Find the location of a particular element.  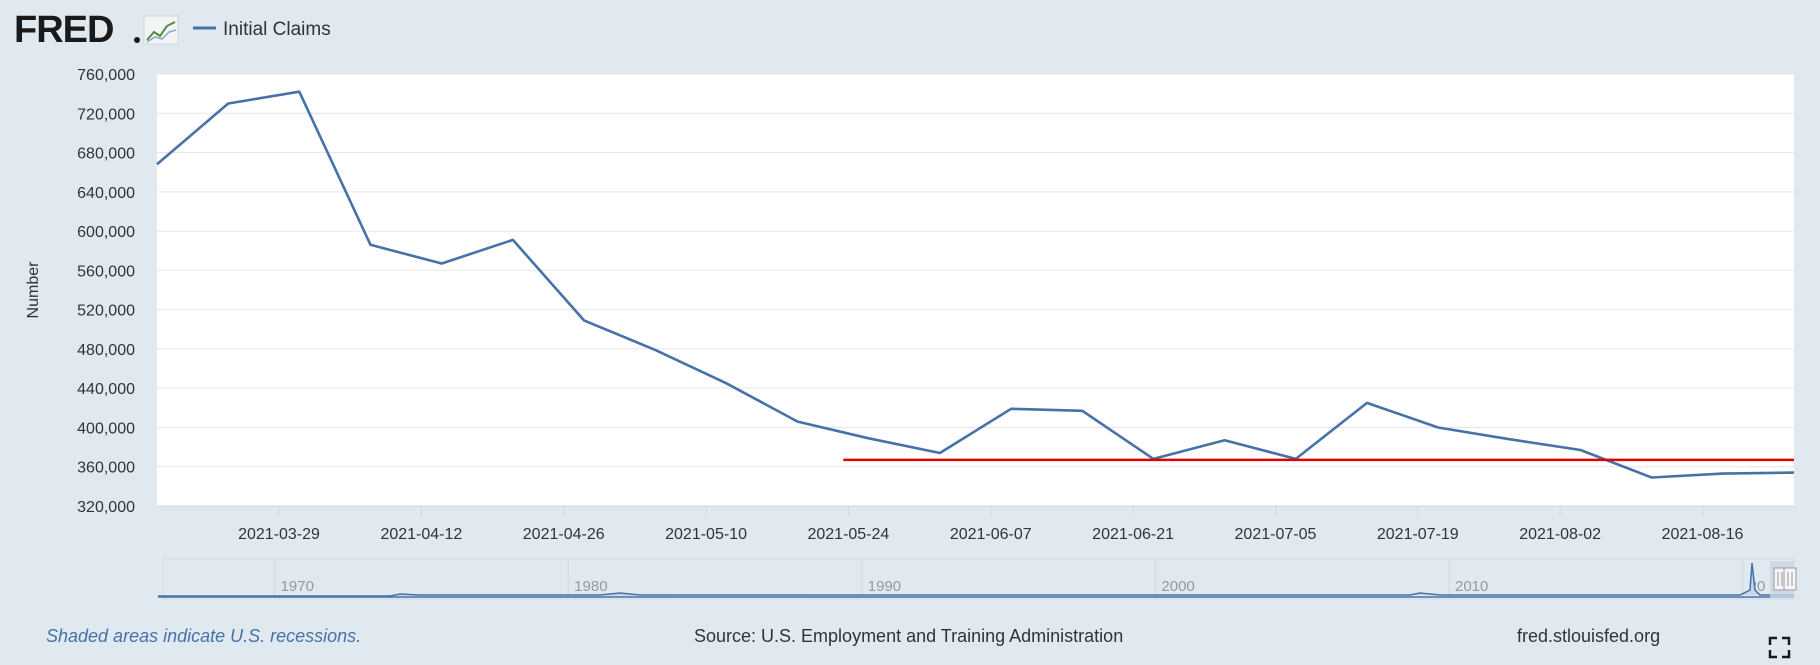

navigator-series is located at coordinates (976, 579).